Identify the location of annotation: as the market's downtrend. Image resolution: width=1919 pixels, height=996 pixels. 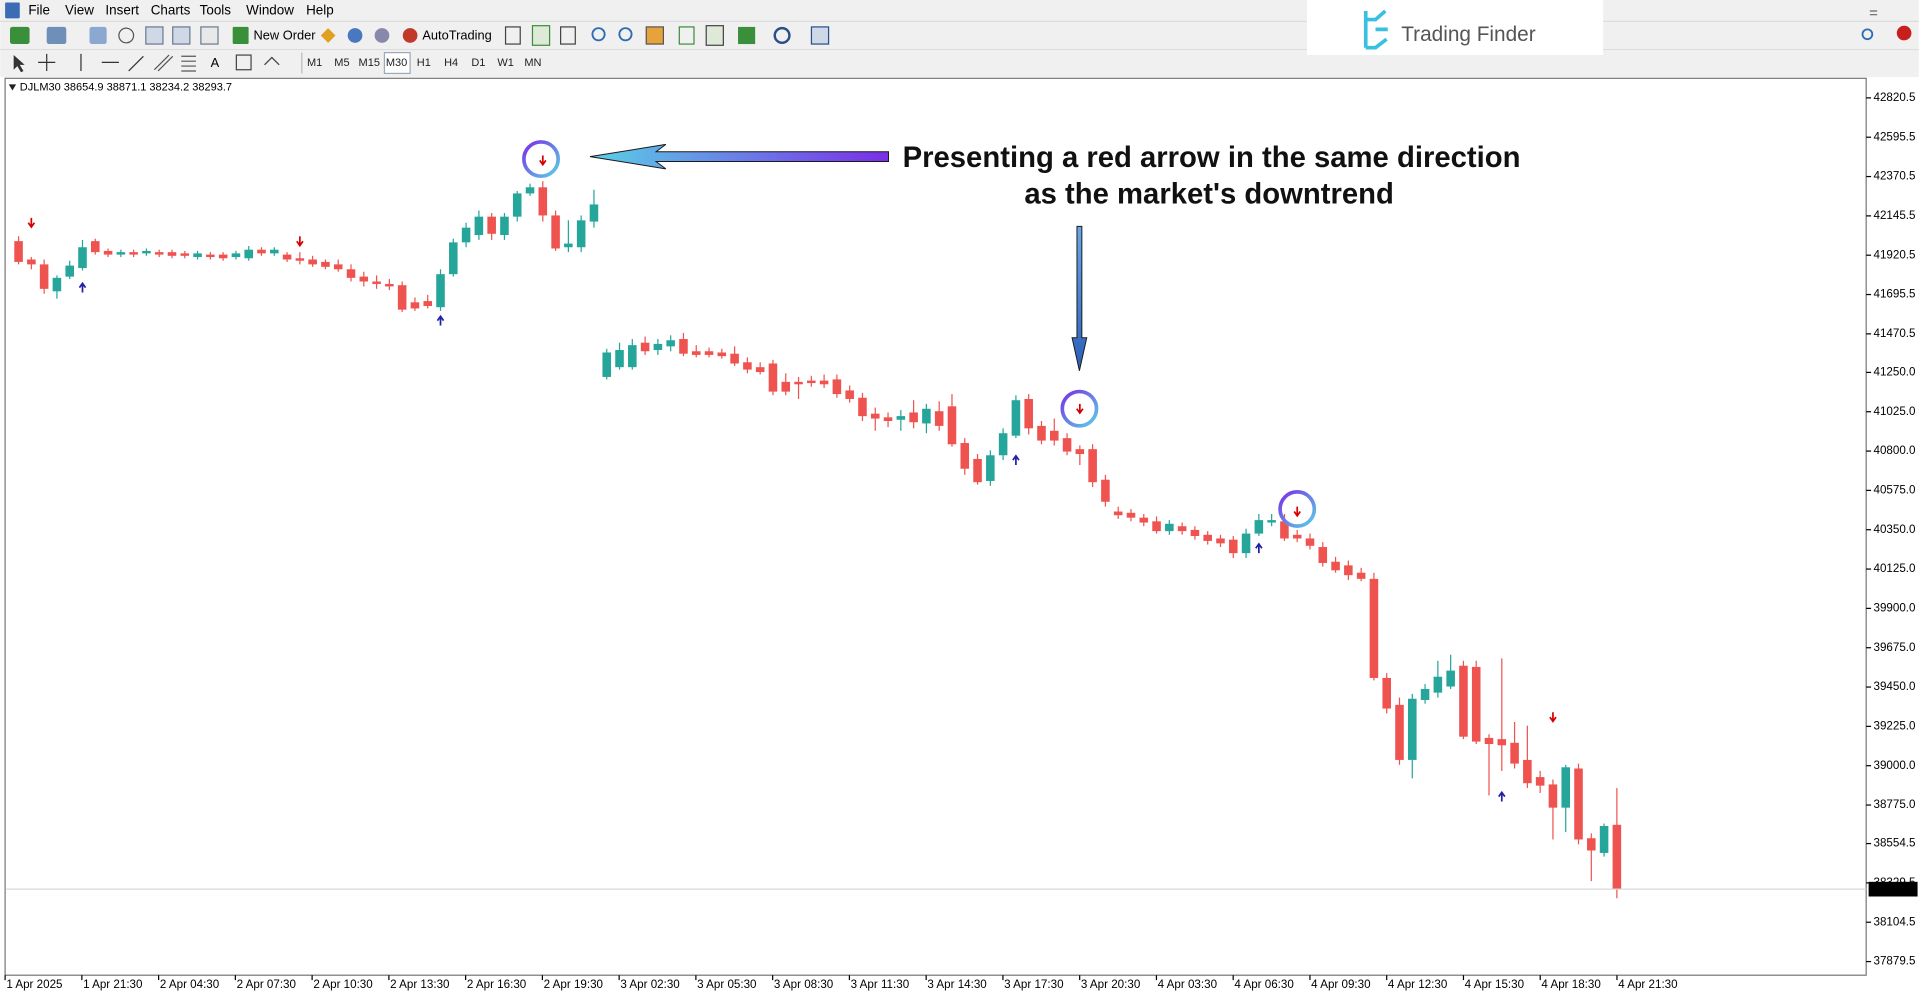
(1209, 194).